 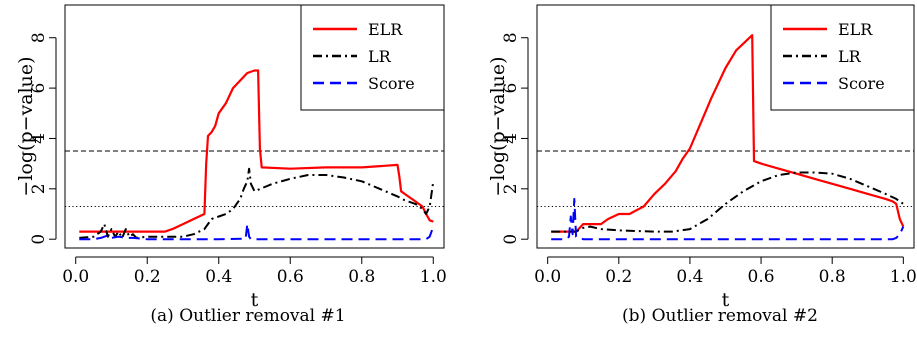 What do you see at coordinates (248, 316) in the screenshot?
I see `caption-a: (a) Outlier removal #1` at bounding box center [248, 316].